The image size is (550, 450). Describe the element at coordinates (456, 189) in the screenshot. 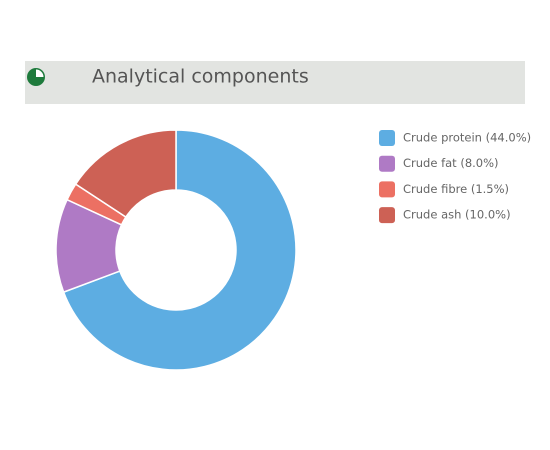

I see `legend-label: Crude fibre (1.5%)` at that location.